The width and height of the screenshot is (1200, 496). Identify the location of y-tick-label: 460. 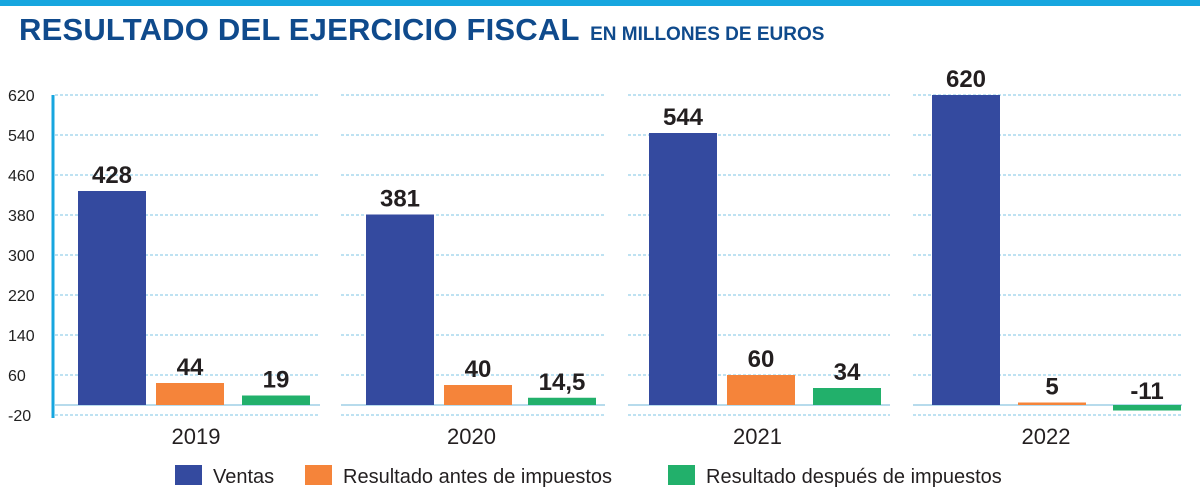
(21, 176).